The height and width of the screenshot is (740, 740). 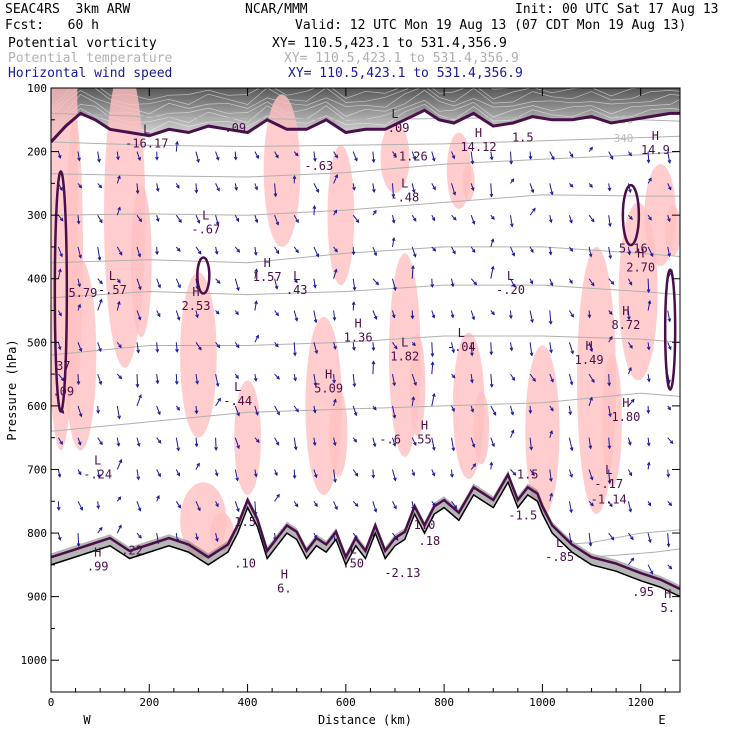 What do you see at coordinates (37, 406) in the screenshot?
I see `y-tick-label: 600` at bounding box center [37, 406].